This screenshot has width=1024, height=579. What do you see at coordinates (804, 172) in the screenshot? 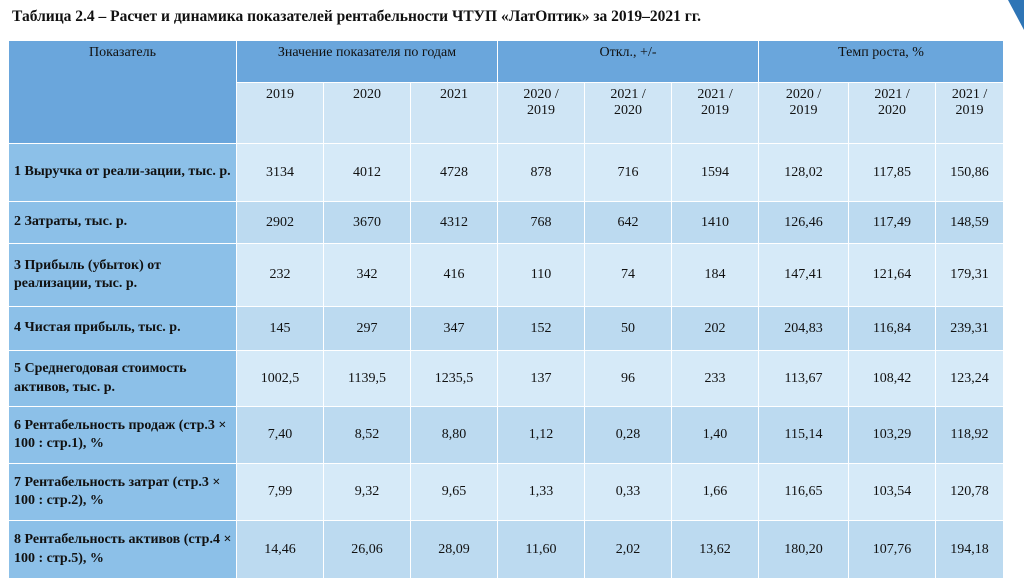
I see `value-cell: 128,02` at bounding box center [804, 172].